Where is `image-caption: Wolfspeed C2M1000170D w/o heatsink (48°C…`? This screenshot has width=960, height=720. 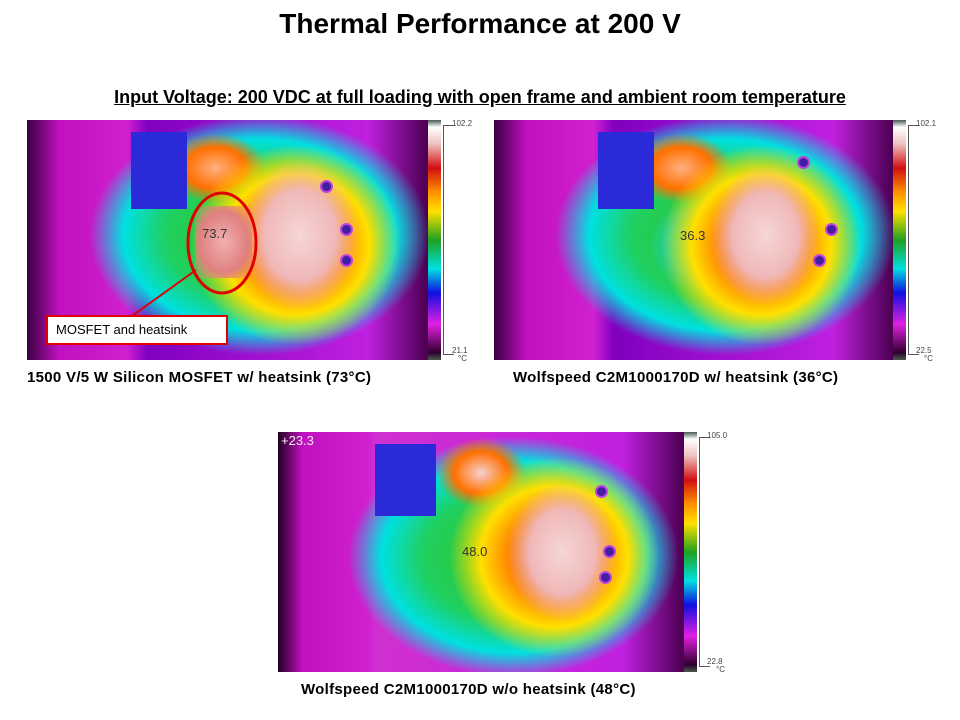
image-caption: Wolfspeed C2M1000170D w/o heatsink (48°C… is located at coordinates (468, 689).